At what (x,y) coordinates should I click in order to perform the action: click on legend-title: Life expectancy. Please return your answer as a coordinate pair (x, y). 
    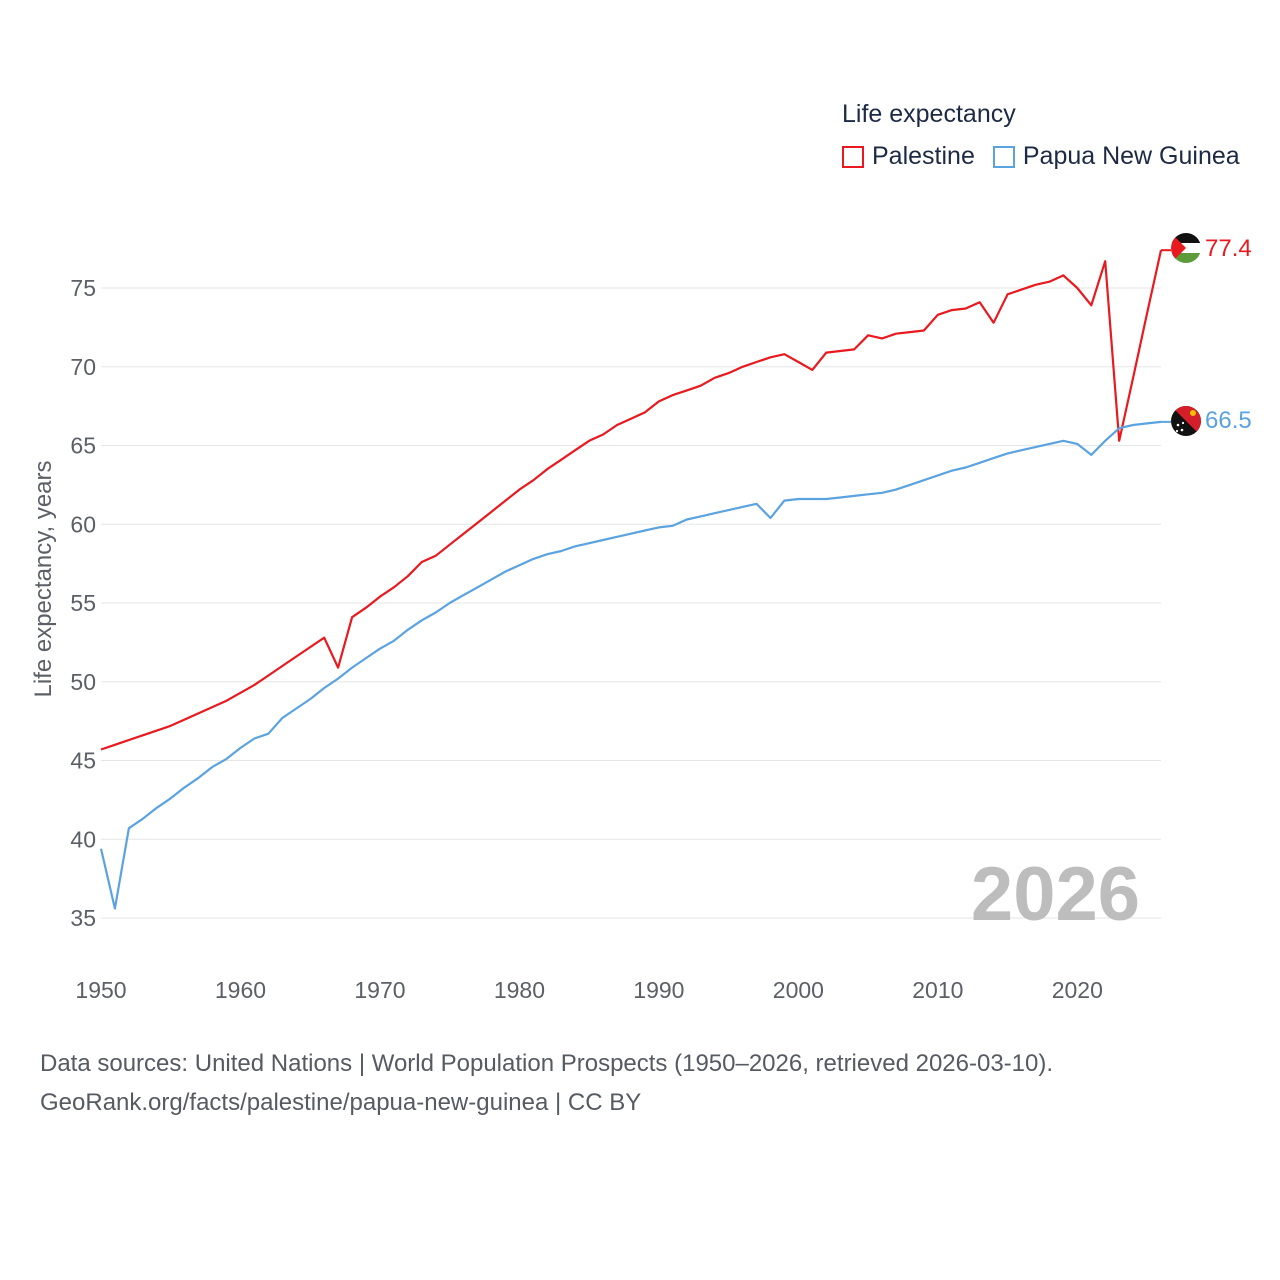
    Looking at the image, I should click on (929, 114).